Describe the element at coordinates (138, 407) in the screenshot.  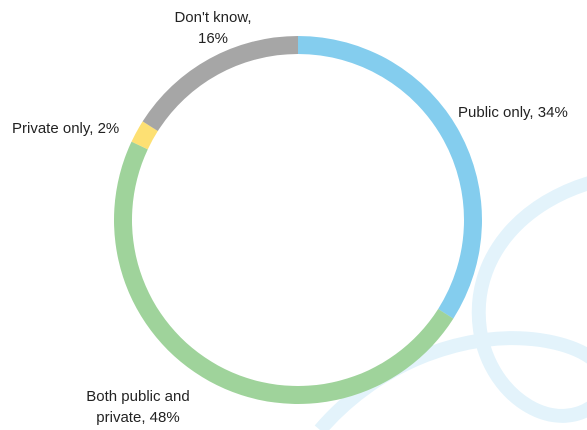
I see `slice-label: Both public and private, 48%` at that location.